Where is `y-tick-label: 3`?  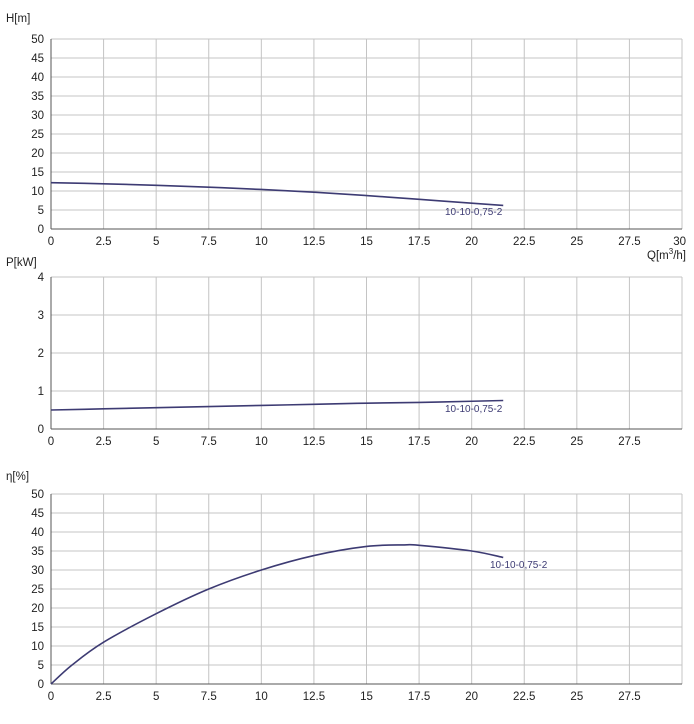
y-tick-label: 3 is located at coordinates (41, 316).